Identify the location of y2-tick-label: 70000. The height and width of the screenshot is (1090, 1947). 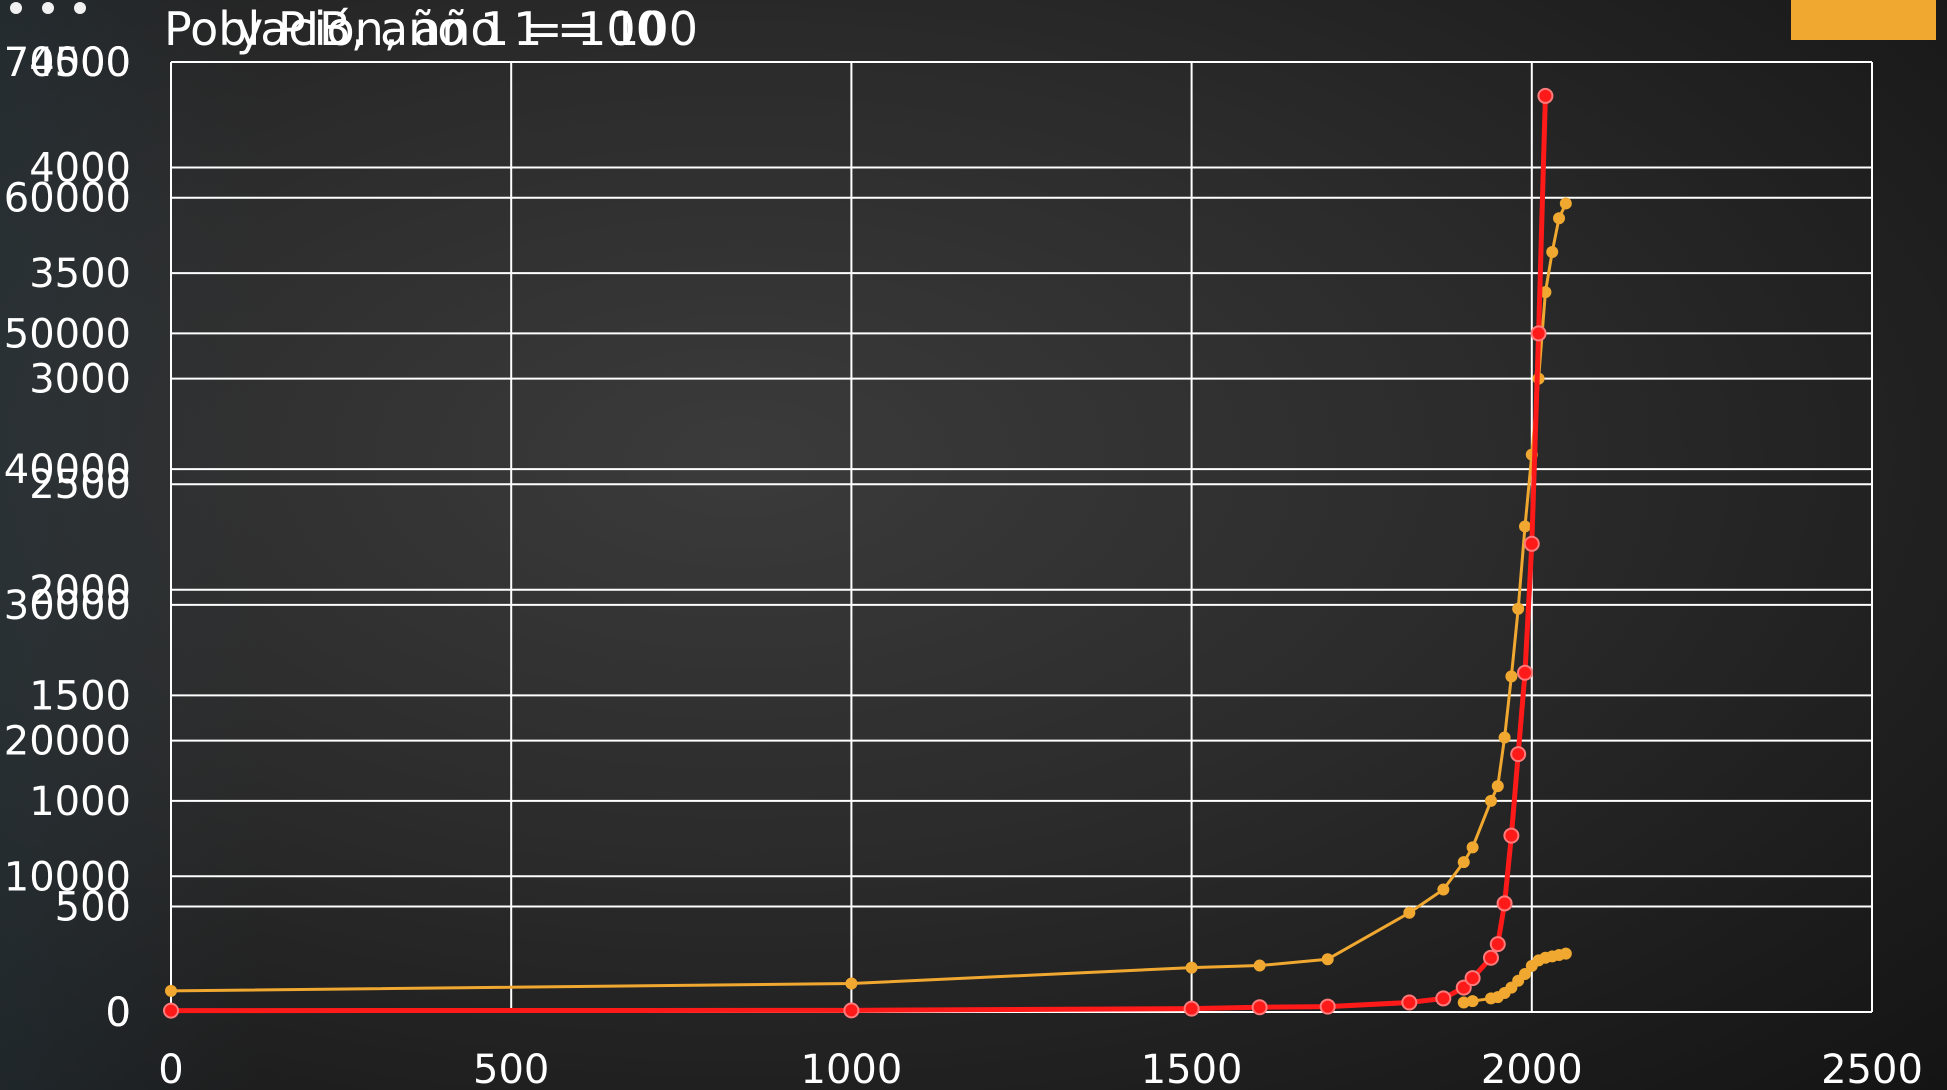
(67, 63).